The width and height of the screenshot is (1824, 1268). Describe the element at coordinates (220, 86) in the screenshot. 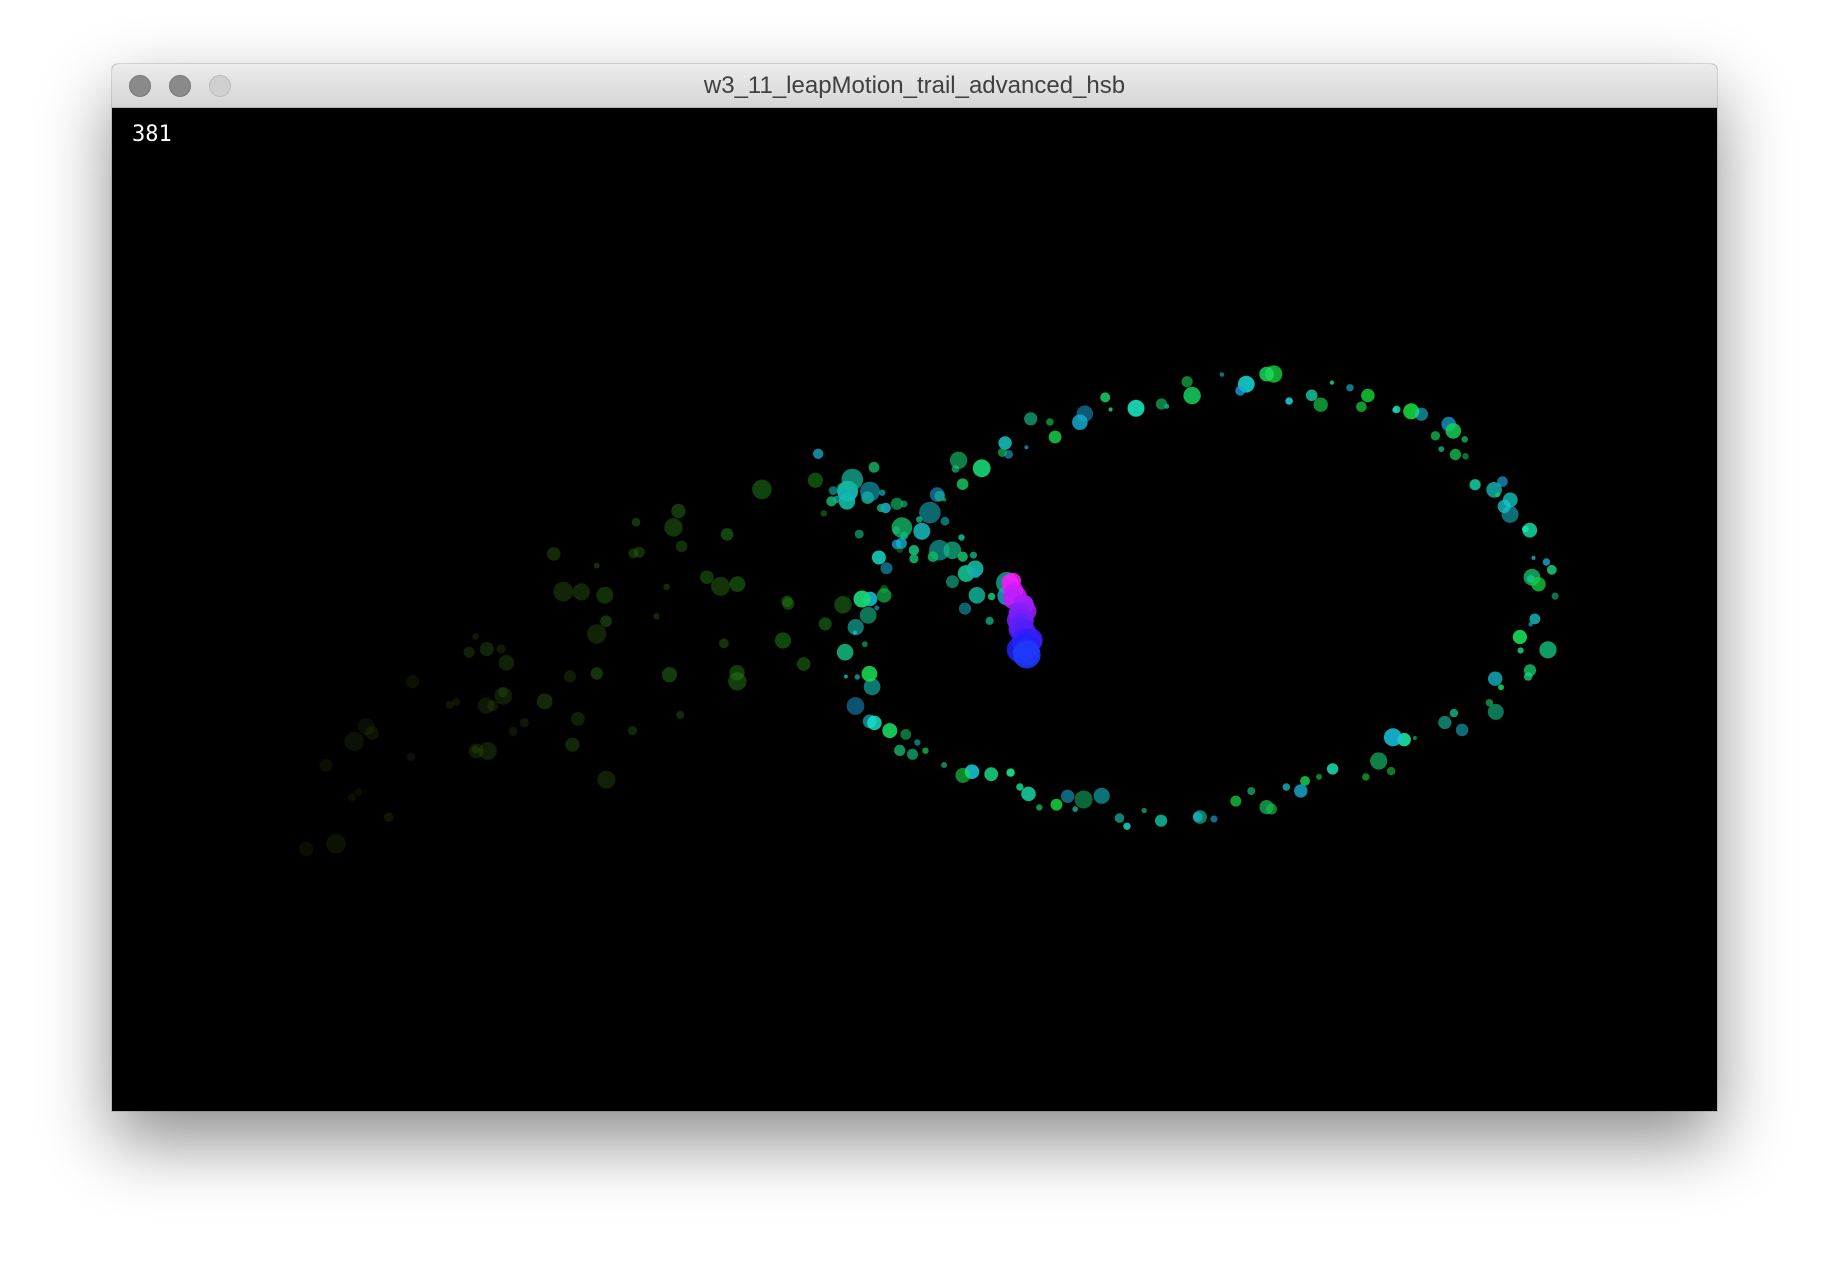

I see `zoom-button` at that location.